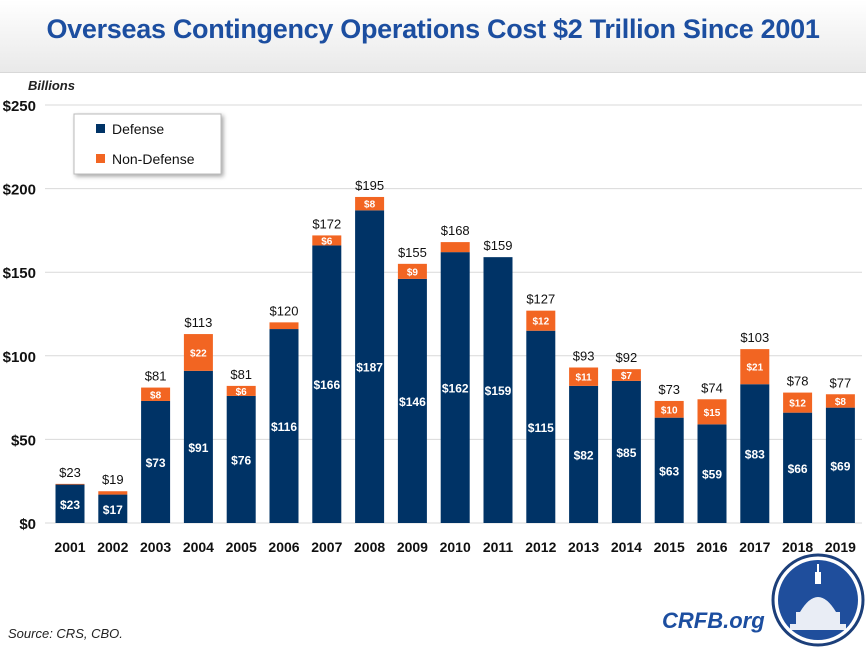 This screenshot has height=650, width=866. I want to click on x-tick-label: 2014, so click(626, 547).